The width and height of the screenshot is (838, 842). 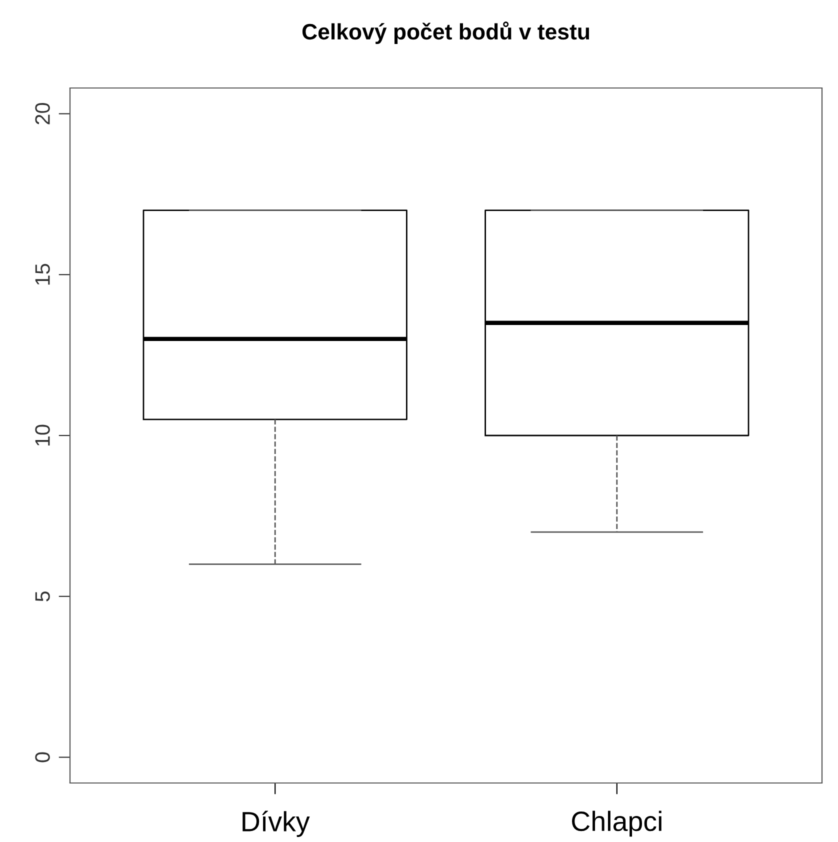 I want to click on y-tick-label: 20, so click(x=42, y=113).